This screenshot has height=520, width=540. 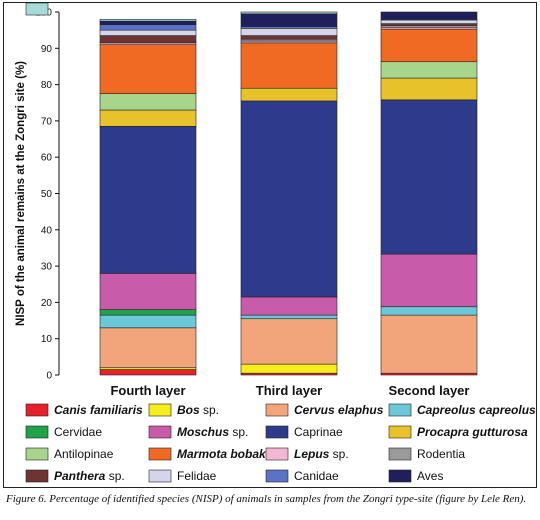 I want to click on bar-segment-fourth-layer-aves, so click(x=148, y=23).